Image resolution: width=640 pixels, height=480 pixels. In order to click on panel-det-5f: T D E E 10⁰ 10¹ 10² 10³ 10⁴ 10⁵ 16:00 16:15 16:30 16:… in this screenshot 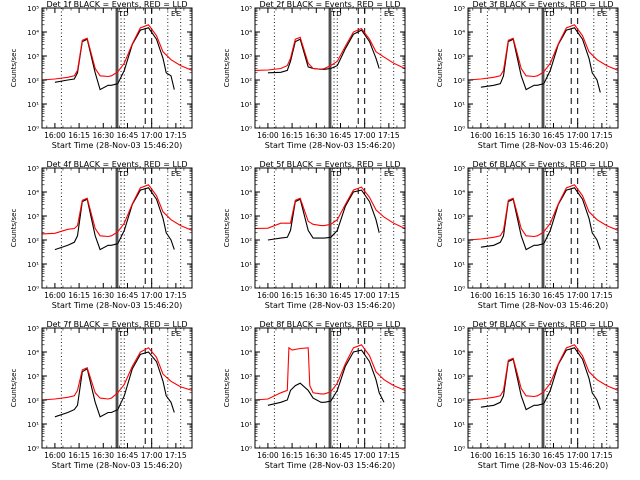, I will do `click(314, 235)`.